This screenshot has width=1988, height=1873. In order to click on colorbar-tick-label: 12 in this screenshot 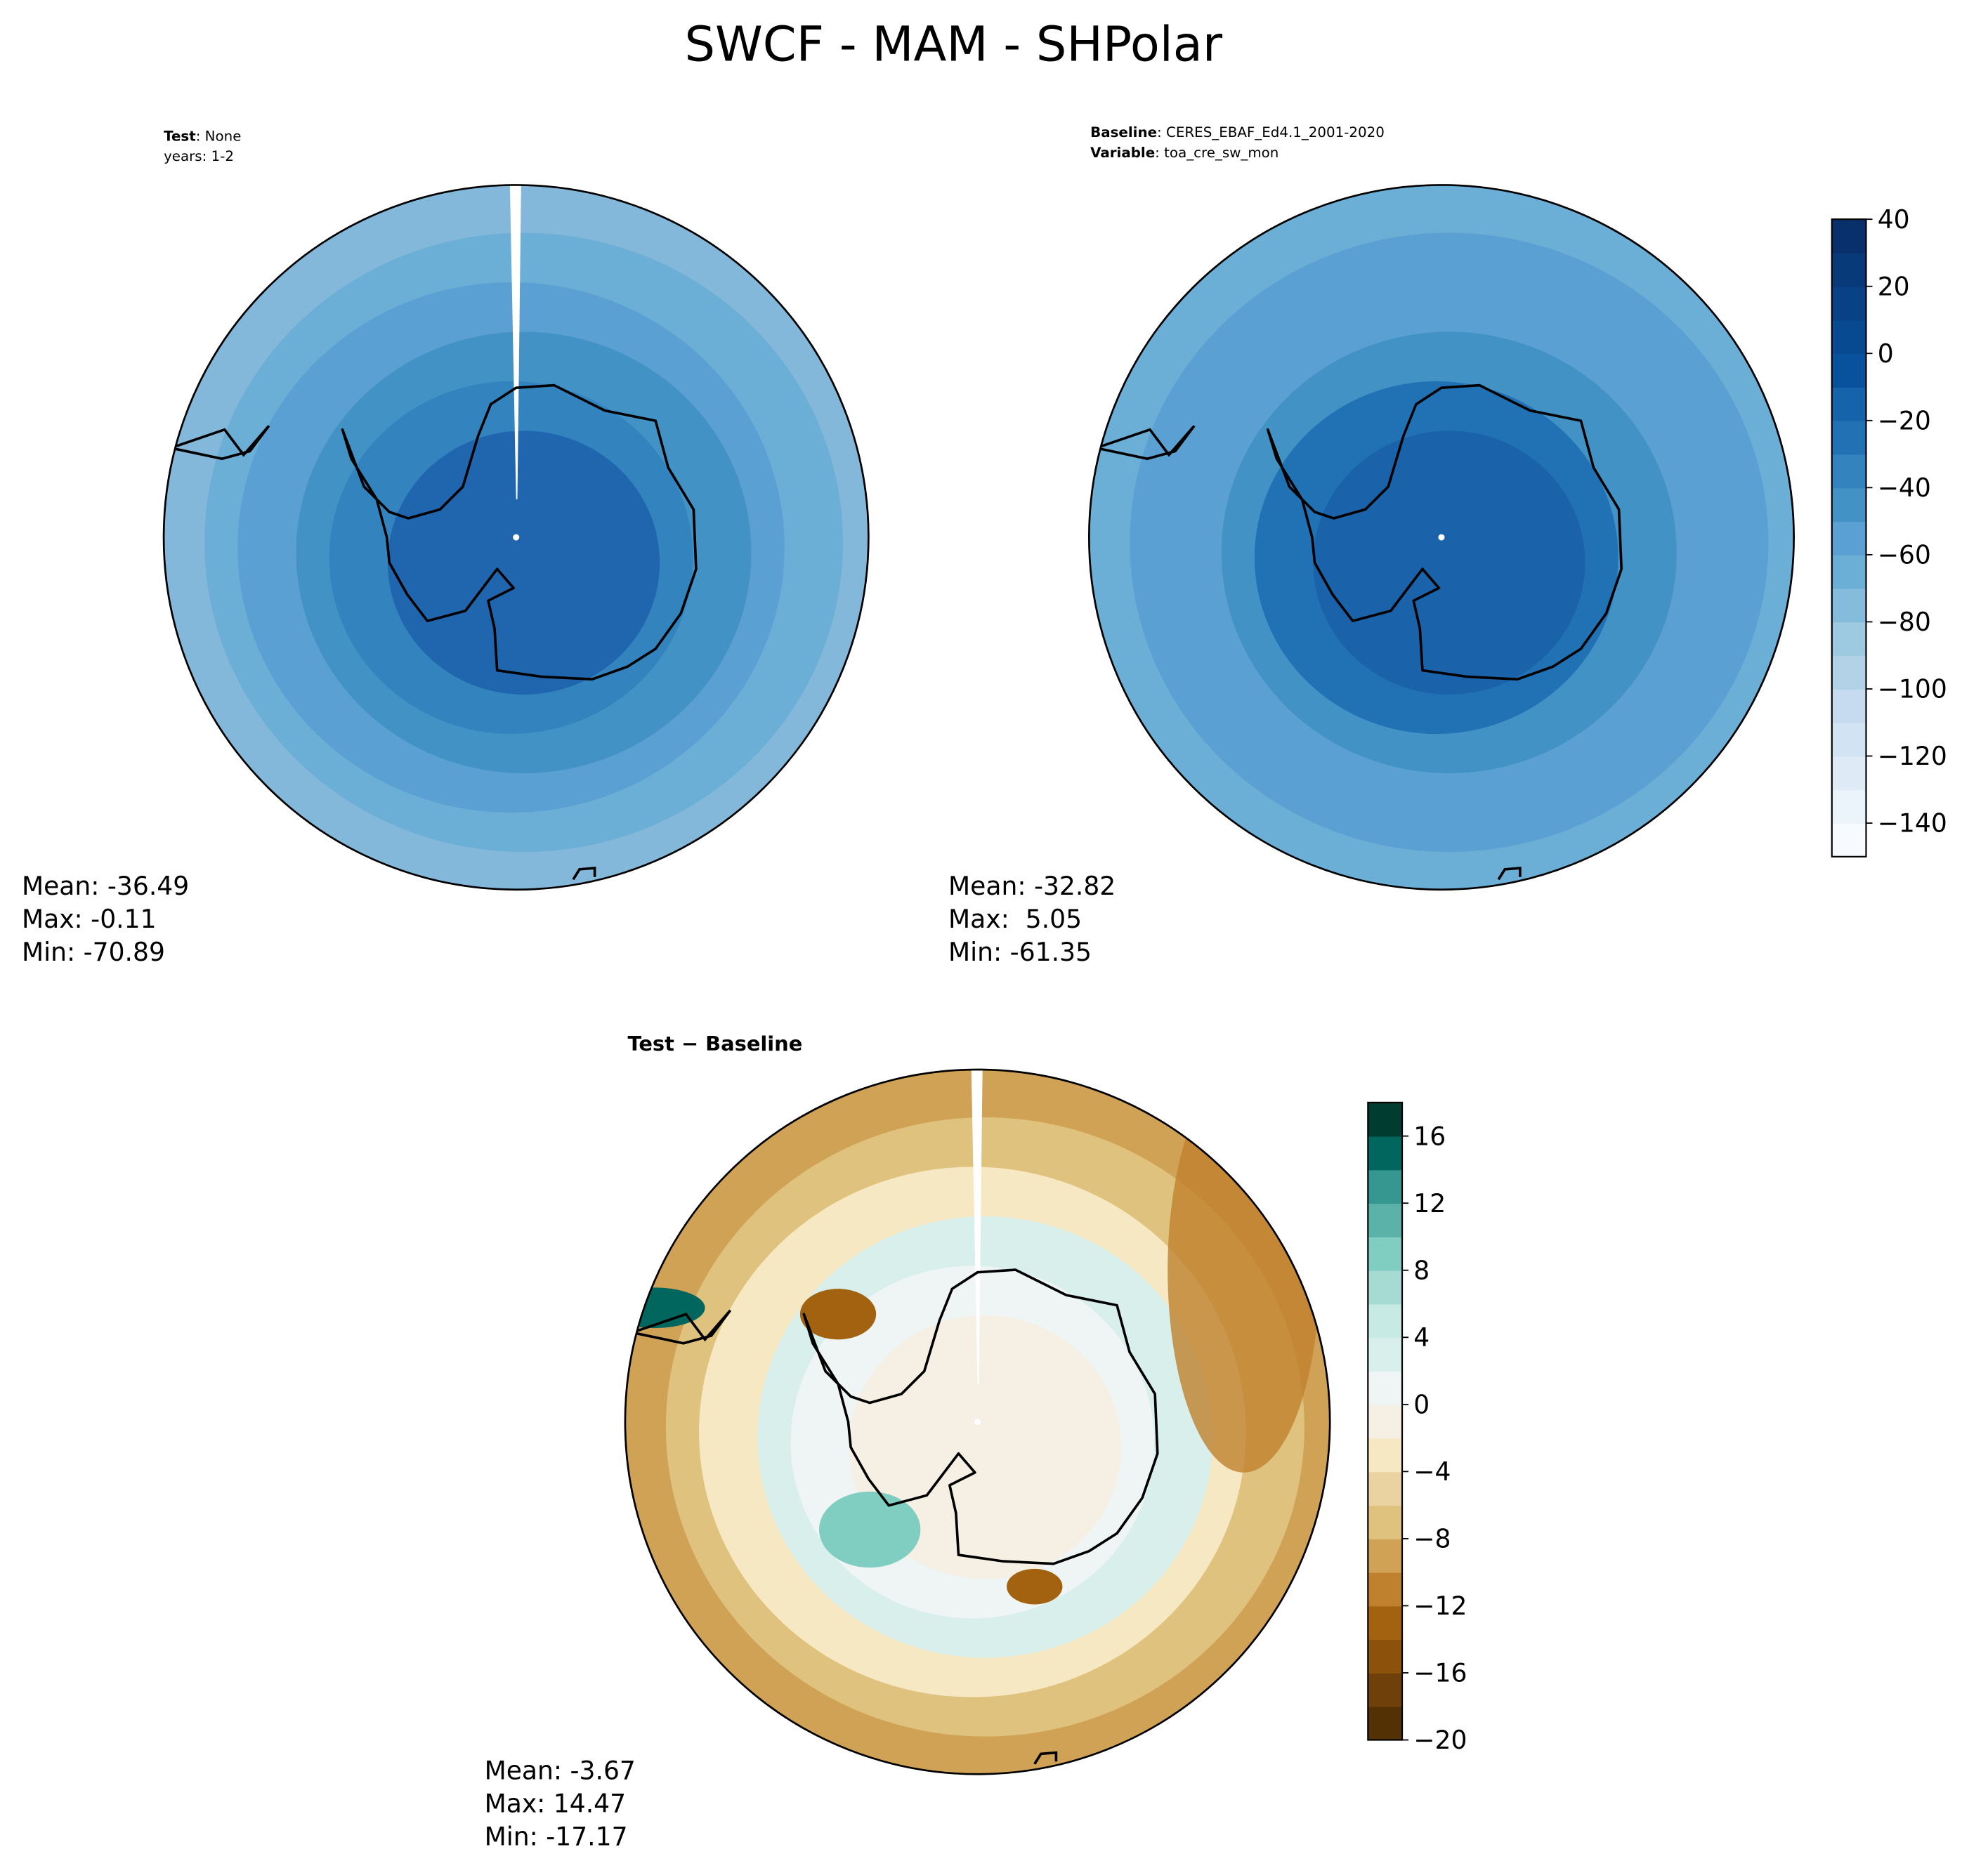, I will do `click(1429, 1203)`.